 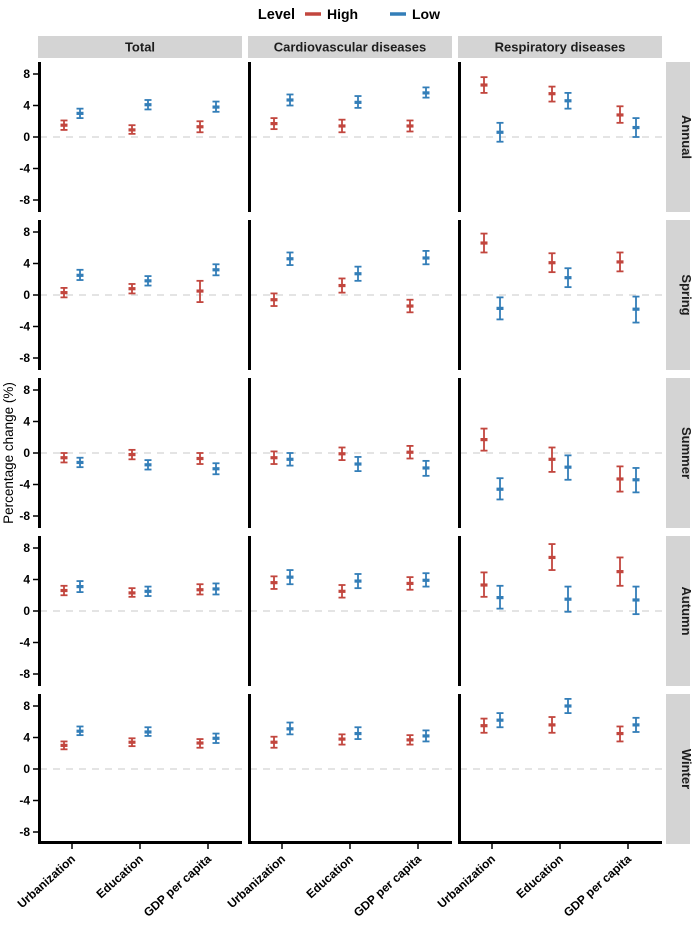 What do you see at coordinates (8, 453) in the screenshot?
I see `y-axis-title: Percentage change (%)` at bounding box center [8, 453].